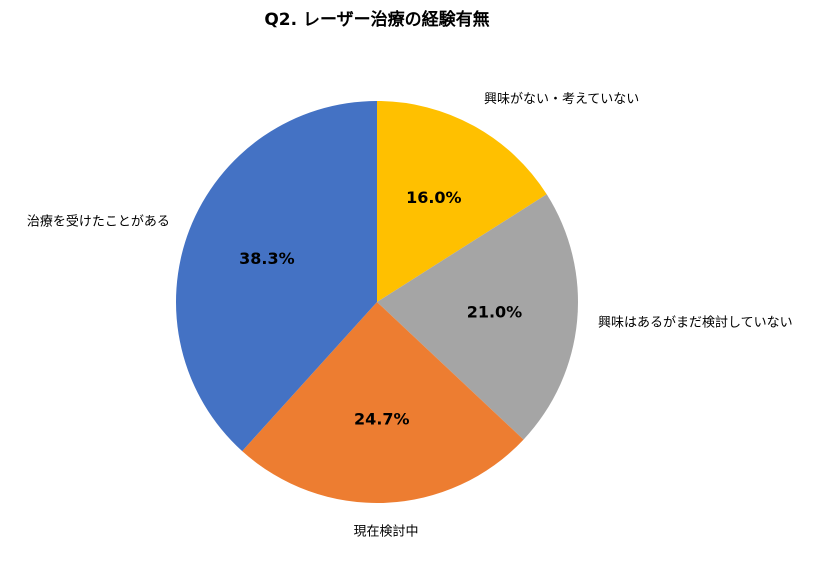  I want to click on category-label: 興味はあるがまだ検討していない, so click(695, 322).